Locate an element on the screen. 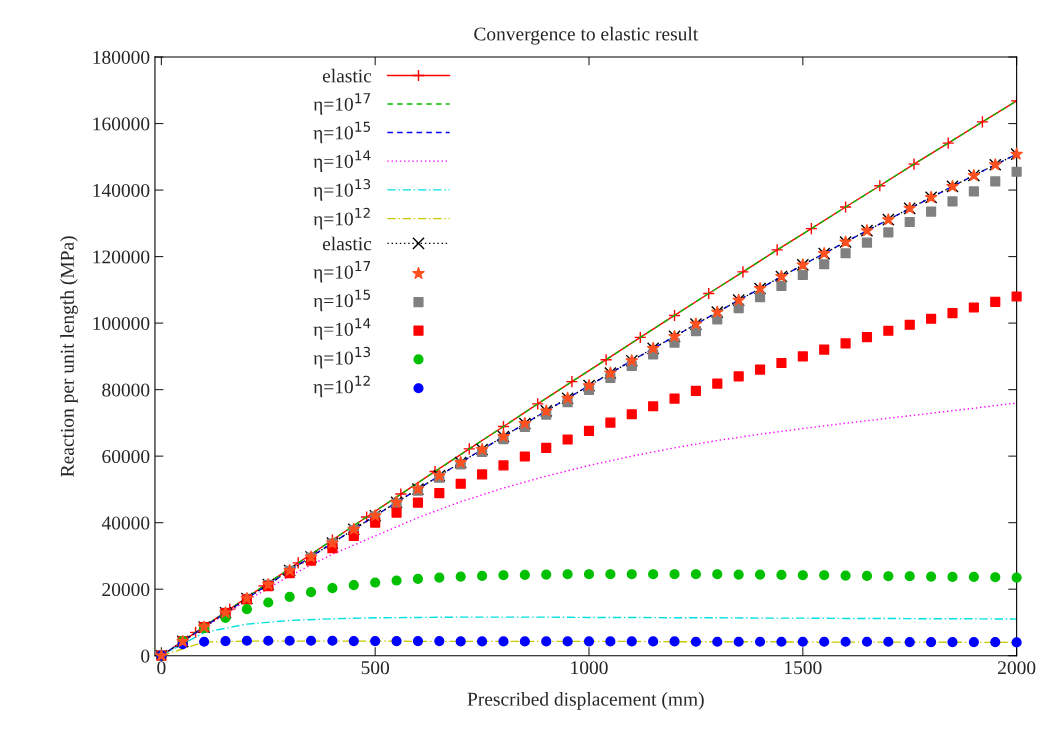 This screenshot has height=731, width=1047. x-tick-label: 1000 is located at coordinates (589, 668).